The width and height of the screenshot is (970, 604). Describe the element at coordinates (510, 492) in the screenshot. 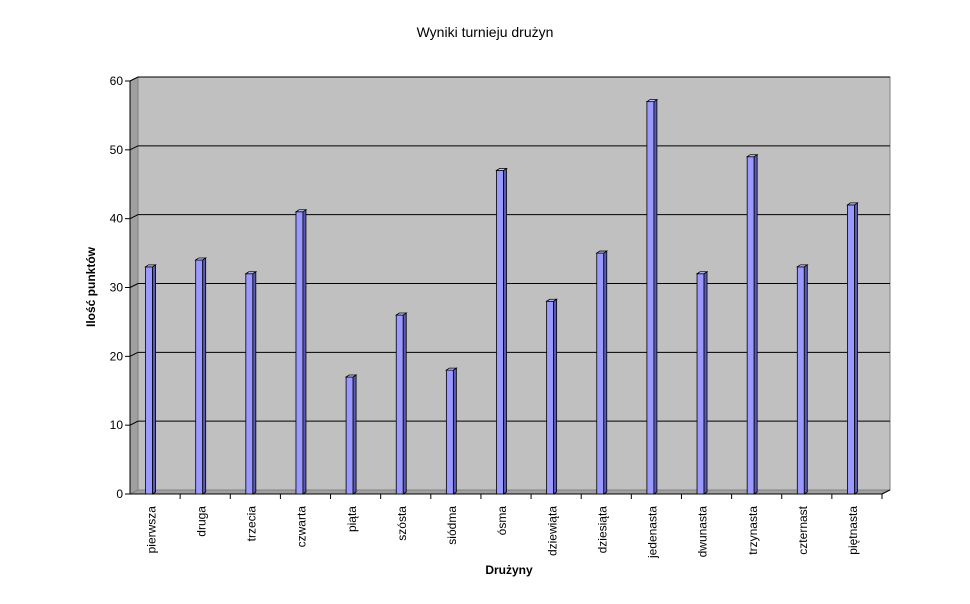

I see `plot-floor` at that location.